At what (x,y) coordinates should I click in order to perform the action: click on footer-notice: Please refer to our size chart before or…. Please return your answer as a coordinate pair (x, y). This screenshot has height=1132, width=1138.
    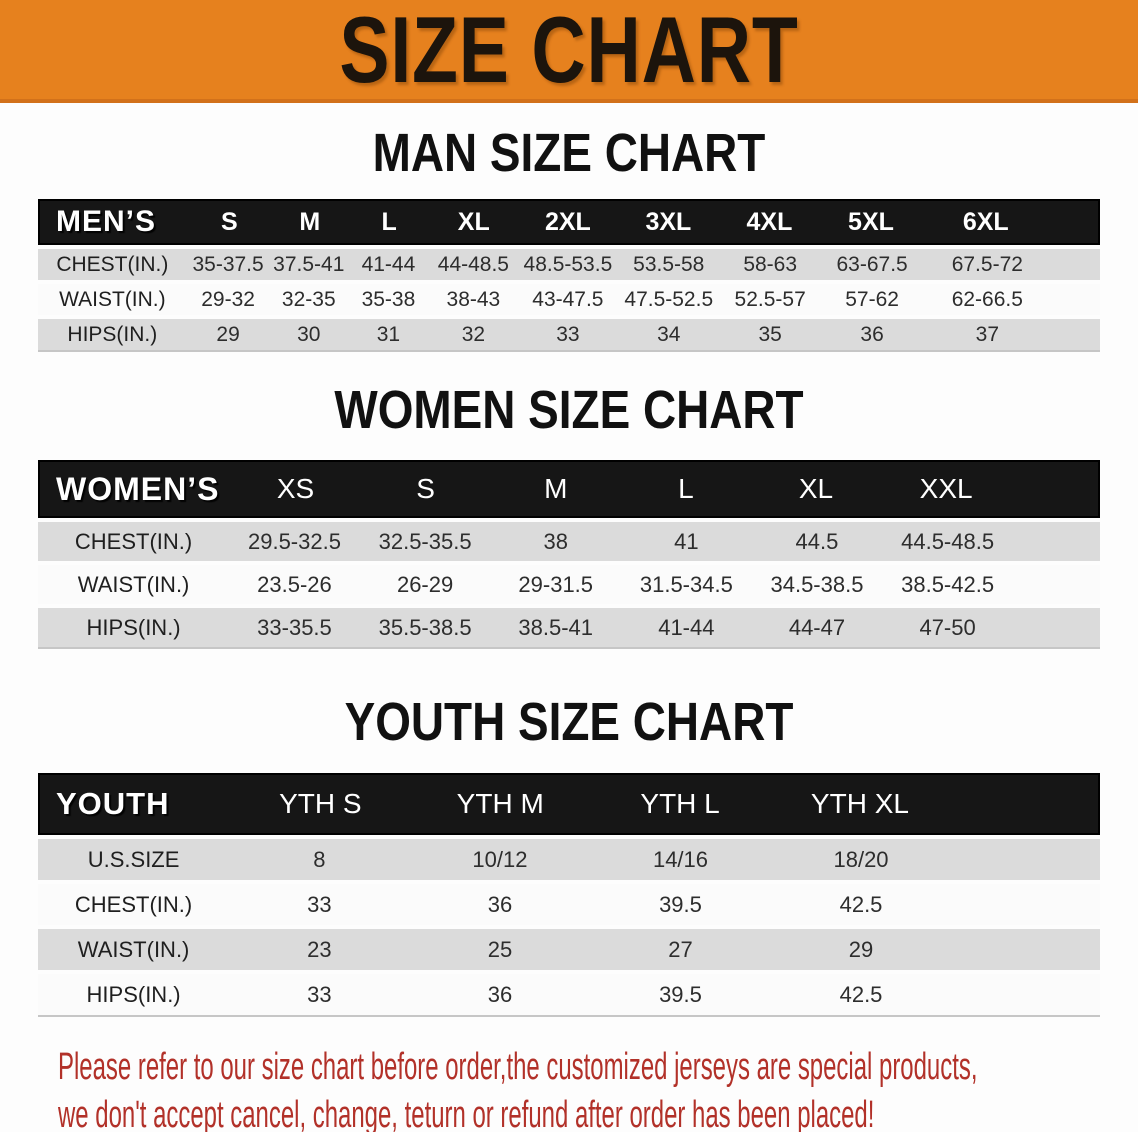
    Looking at the image, I should click on (569, 1087).